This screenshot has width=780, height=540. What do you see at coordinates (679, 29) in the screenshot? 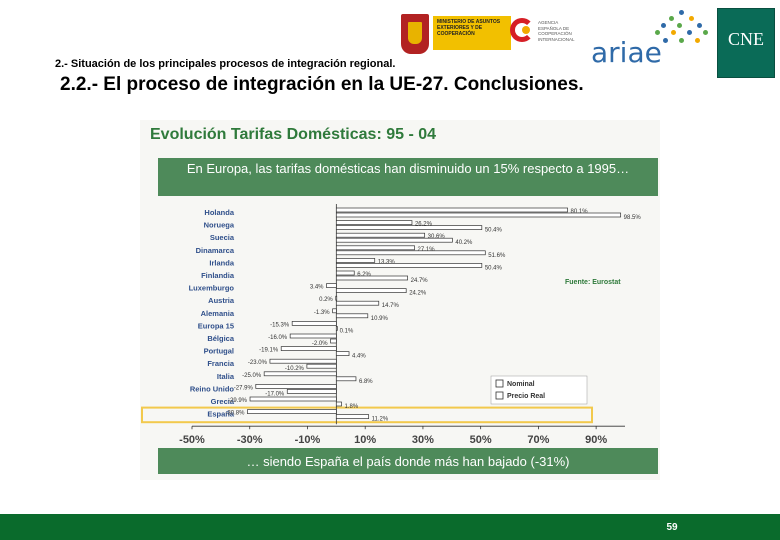
I see `ariae-dots-icon` at bounding box center [679, 29].